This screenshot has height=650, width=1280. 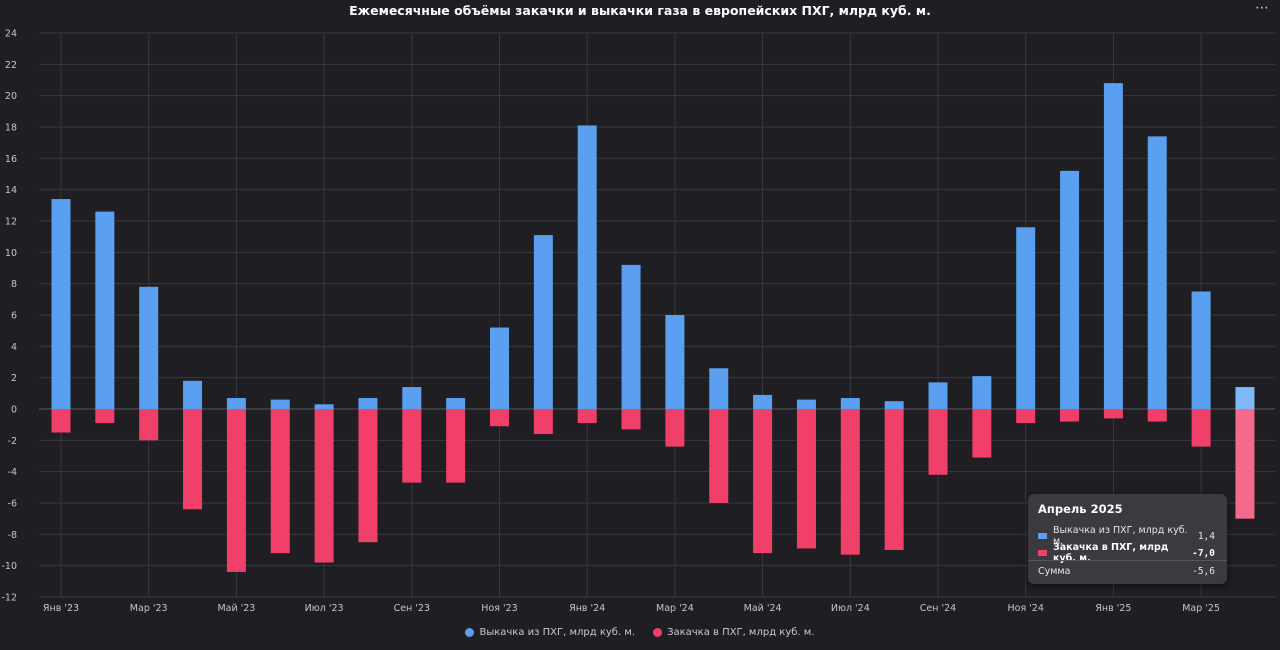 I want to click on legend-item-withdrawal: Выкачка из ПХГ, млрд куб. м., so click(x=550, y=632).